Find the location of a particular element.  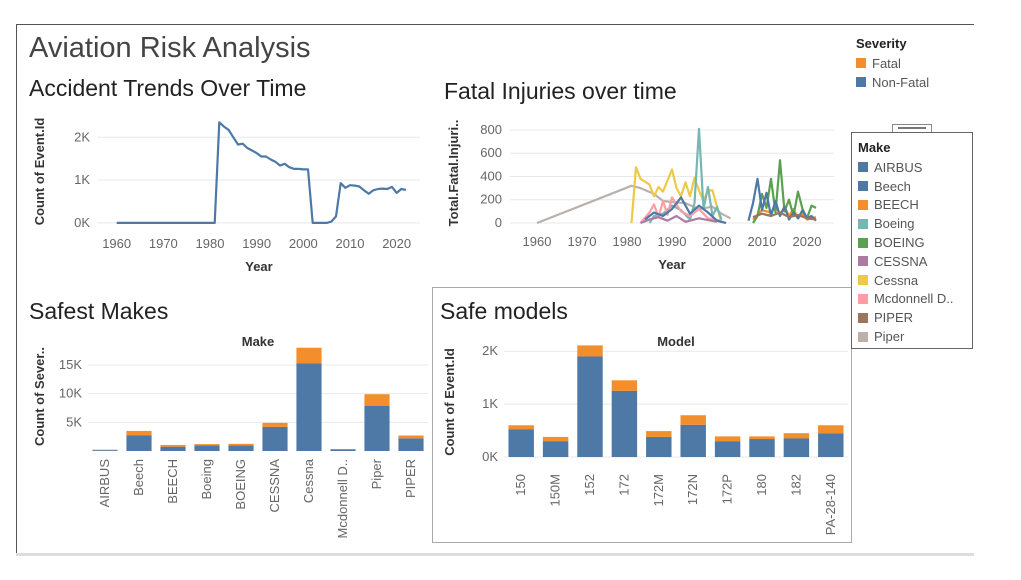

x-tick-label: 2000 is located at coordinates (303, 243).